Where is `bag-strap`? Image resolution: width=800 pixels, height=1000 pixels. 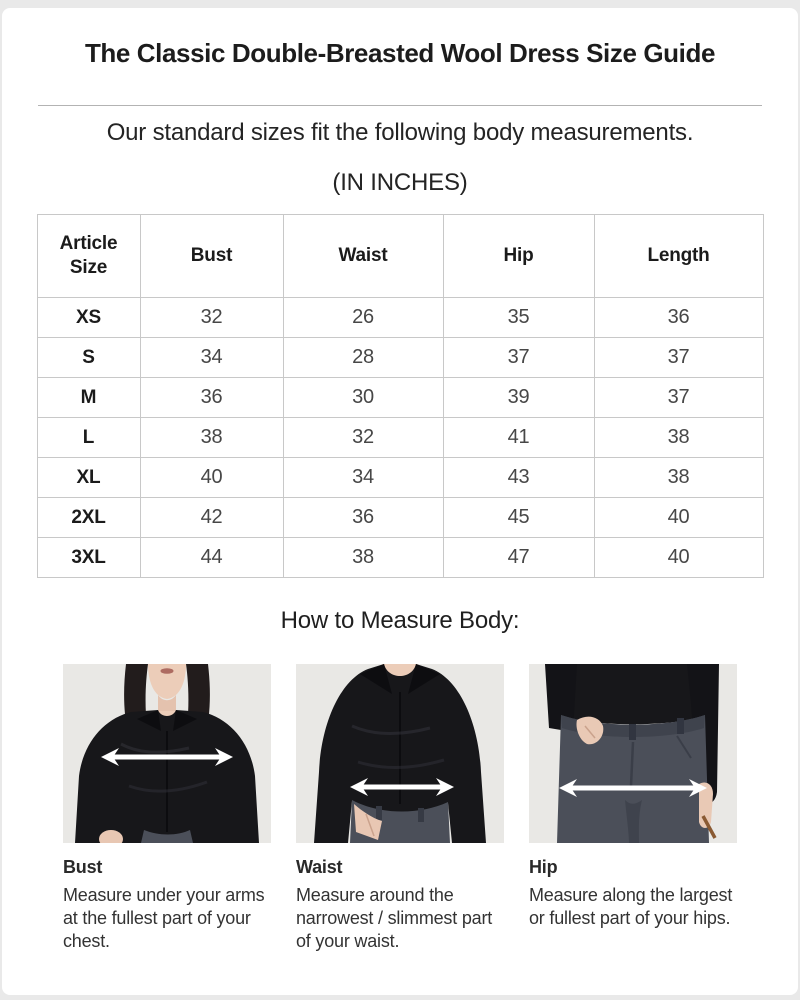 bag-strap is located at coordinates (709, 827).